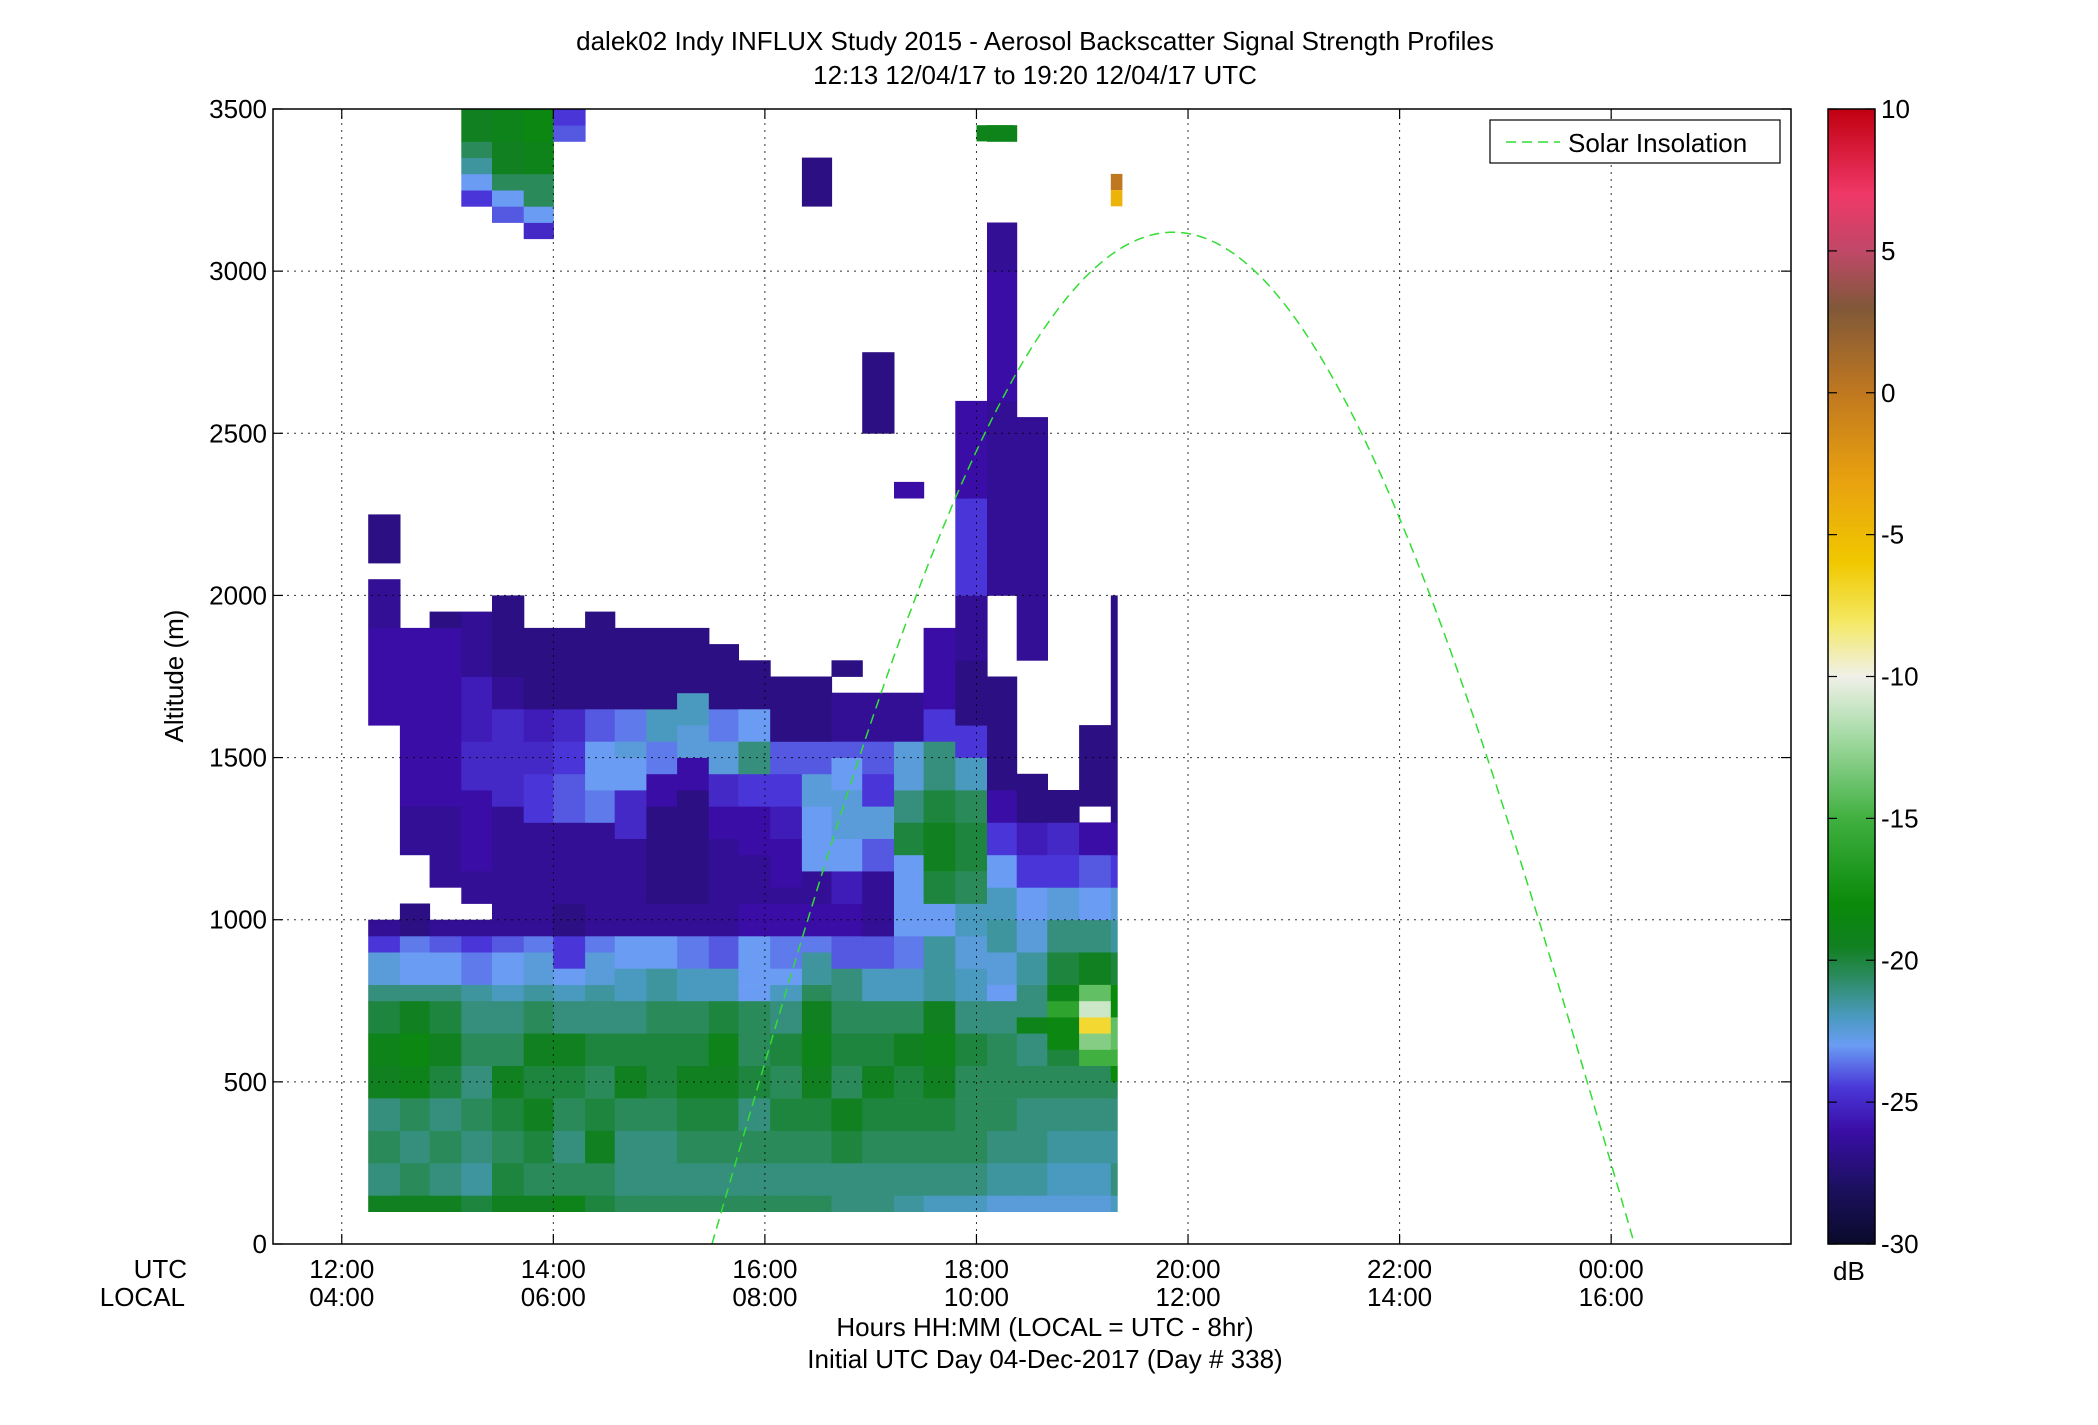 The height and width of the screenshot is (1425, 2098). What do you see at coordinates (245, 1082) in the screenshot?
I see `y-tick-label: 500` at bounding box center [245, 1082].